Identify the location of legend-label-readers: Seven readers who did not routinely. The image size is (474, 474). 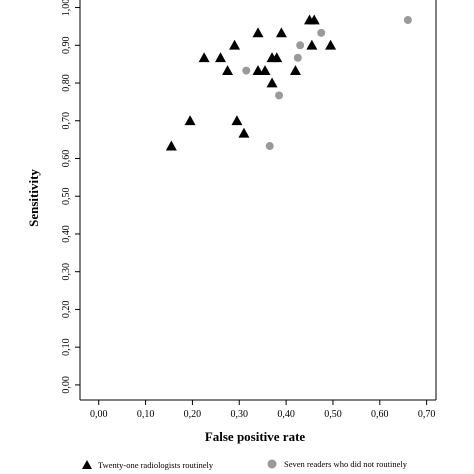
(346, 464).